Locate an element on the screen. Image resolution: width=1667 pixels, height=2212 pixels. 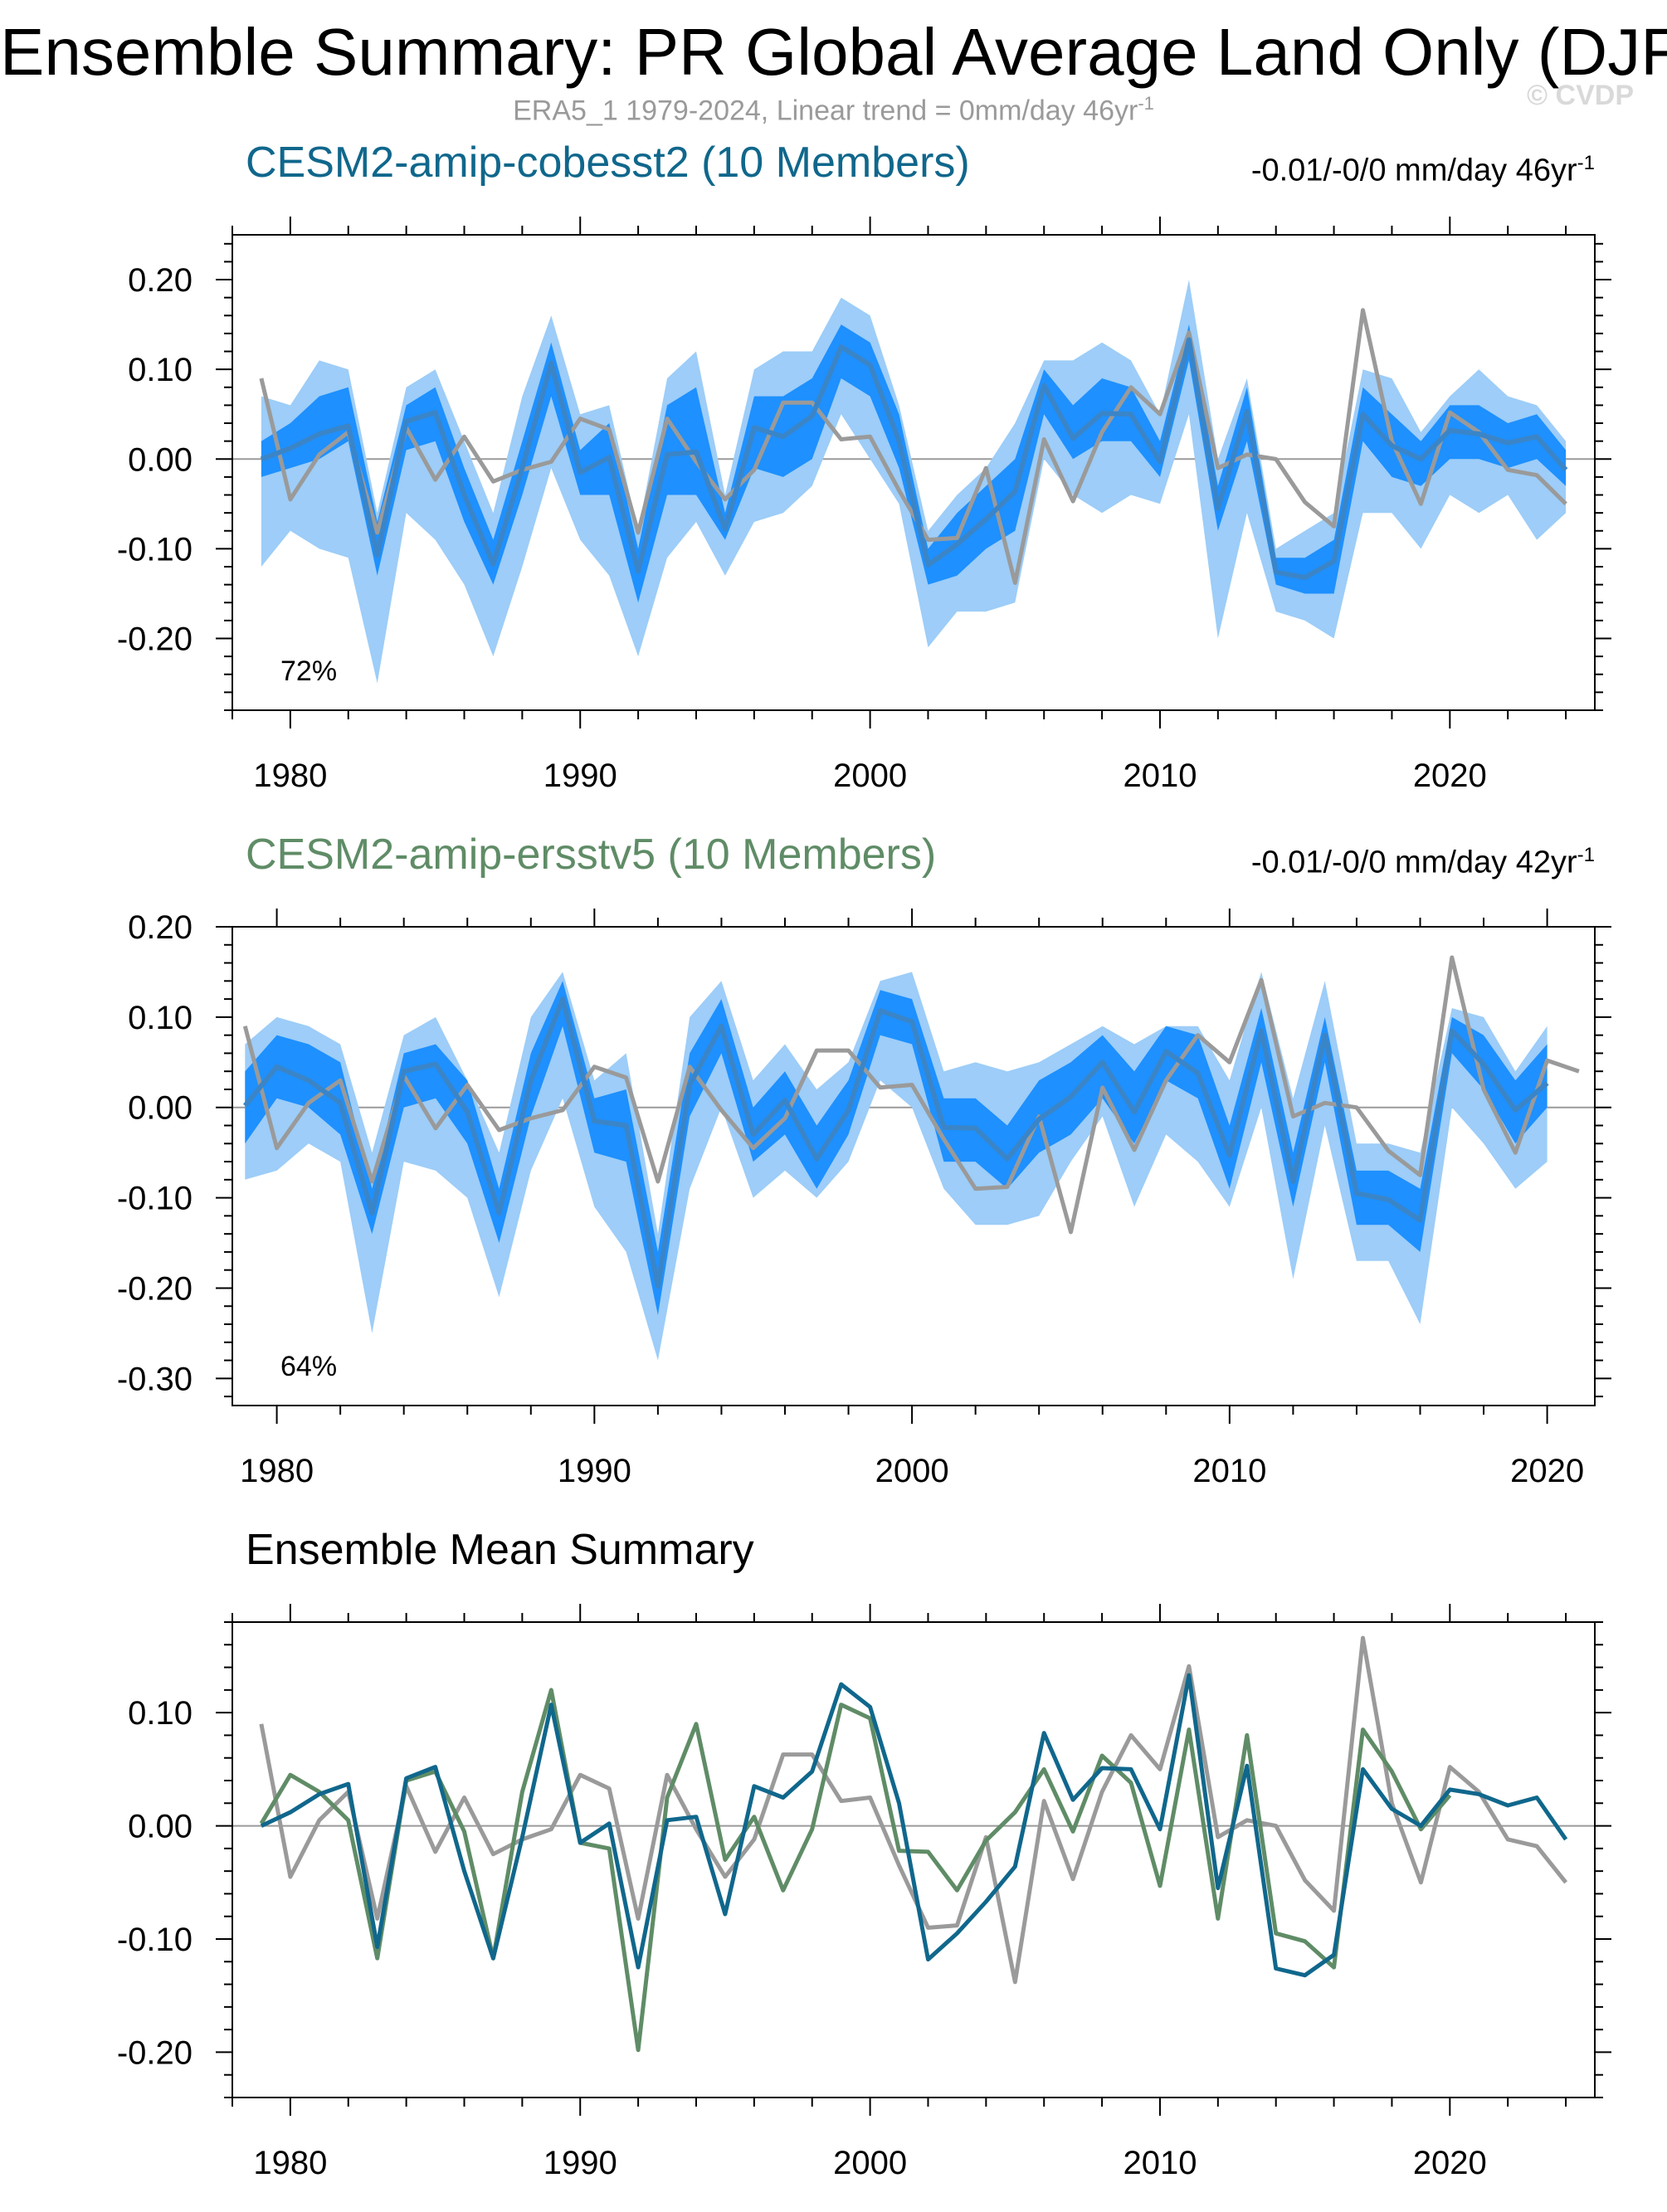
panel-2-observed-line is located at coordinates (911, 1095).